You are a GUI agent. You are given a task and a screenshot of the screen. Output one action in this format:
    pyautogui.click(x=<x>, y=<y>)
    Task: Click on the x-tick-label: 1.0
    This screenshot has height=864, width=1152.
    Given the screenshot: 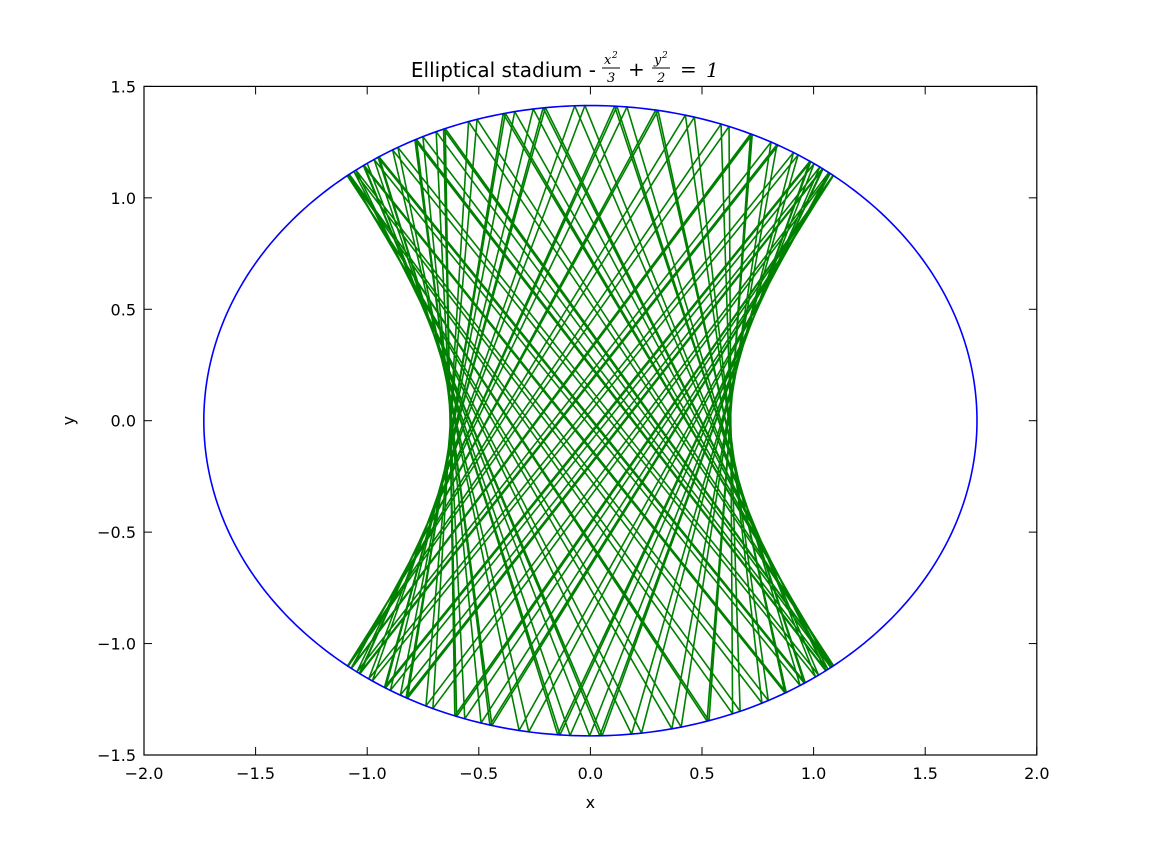 What is the action you would take?
    pyautogui.click(x=813, y=773)
    